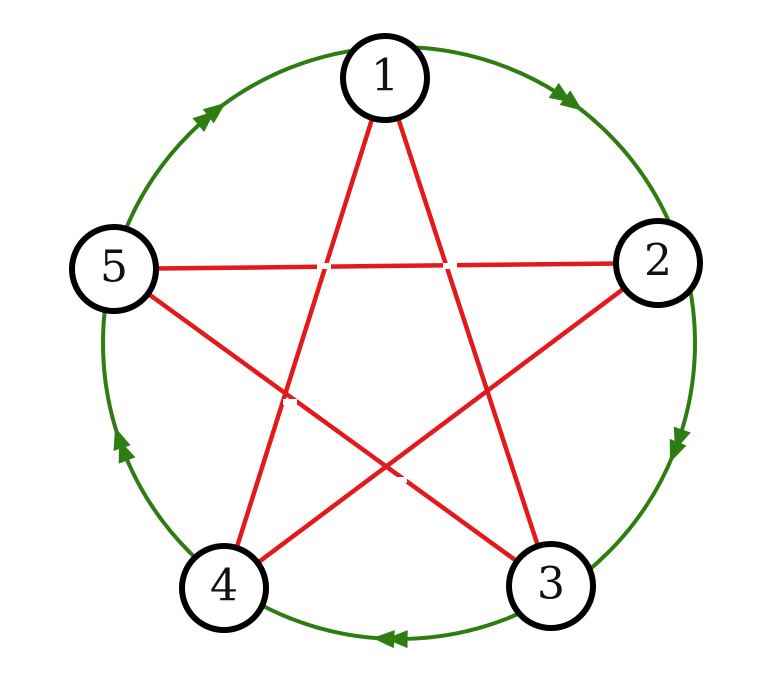 The width and height of the screenshot is (768, 691). I want to click on node-5-circle, so click(114, 269).